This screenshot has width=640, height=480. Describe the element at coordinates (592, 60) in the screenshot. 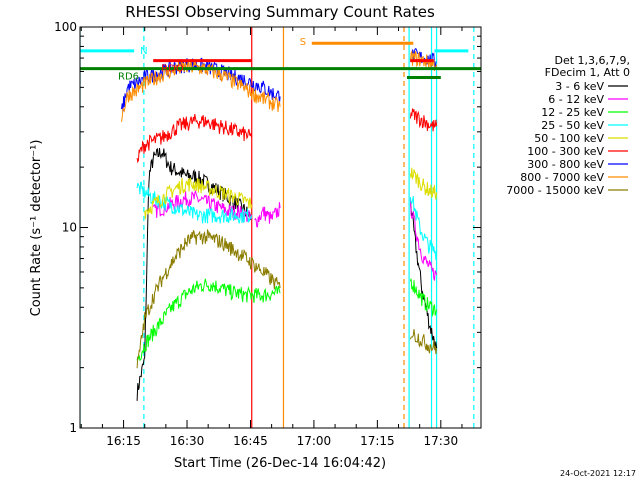

I see `legend-header-0: Det 1,3,6,7,9,` at that location.